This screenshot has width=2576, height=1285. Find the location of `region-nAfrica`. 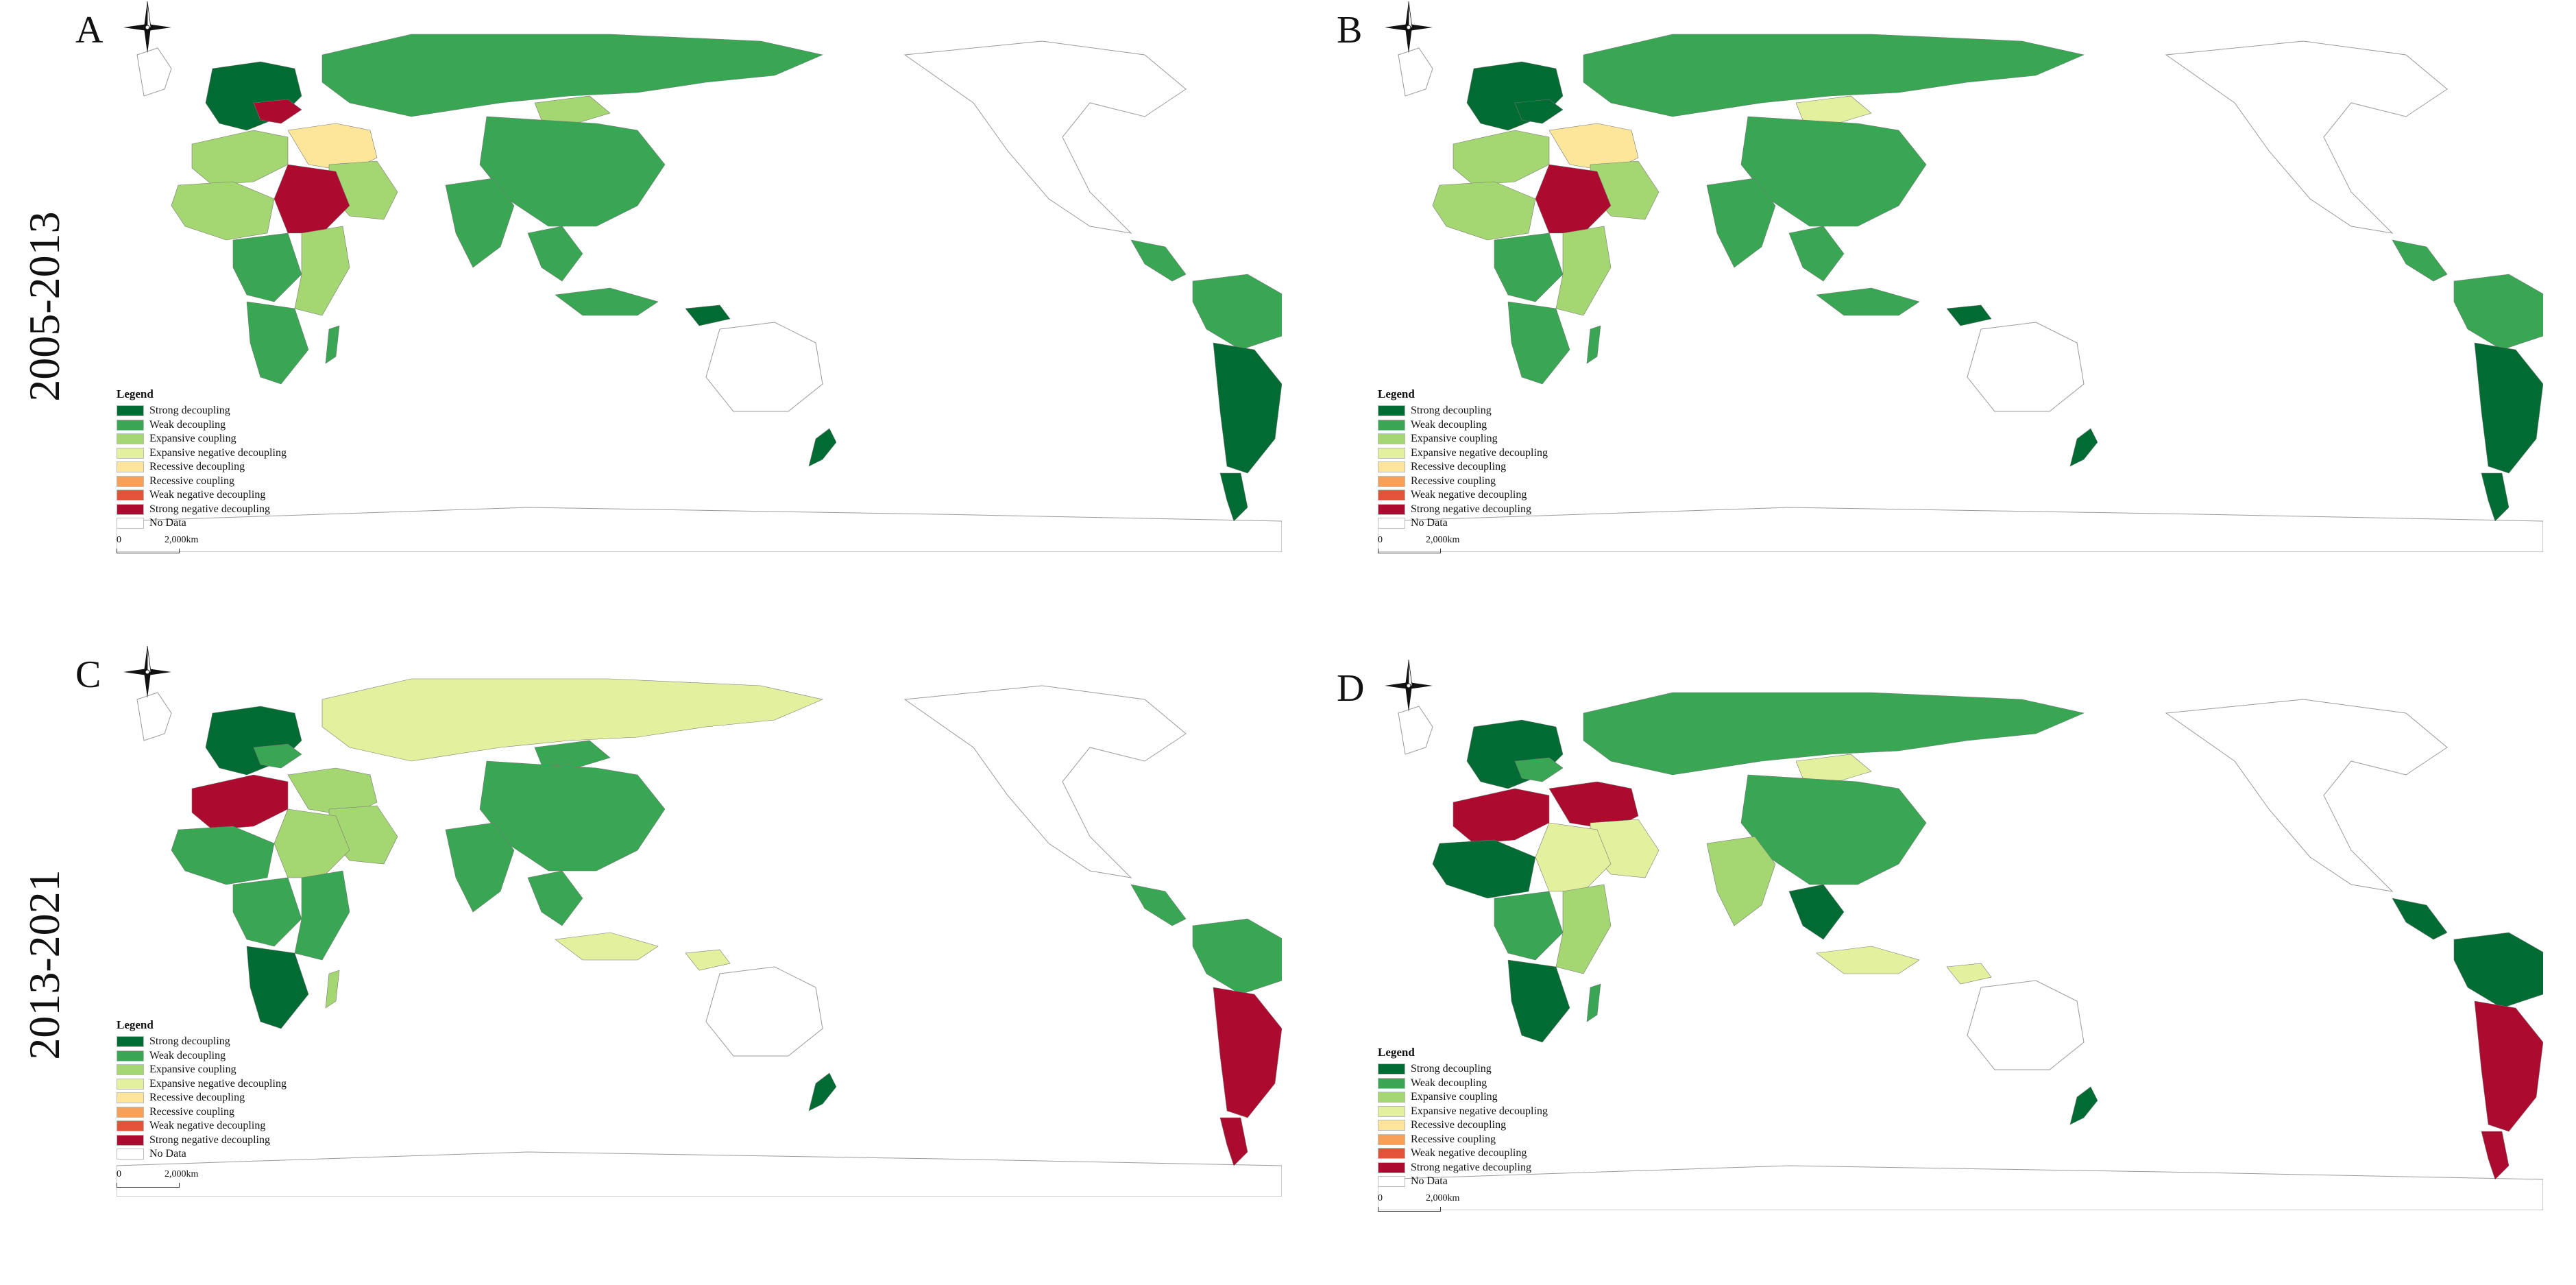

region-nAfrica is located at coordinates (240, 158).